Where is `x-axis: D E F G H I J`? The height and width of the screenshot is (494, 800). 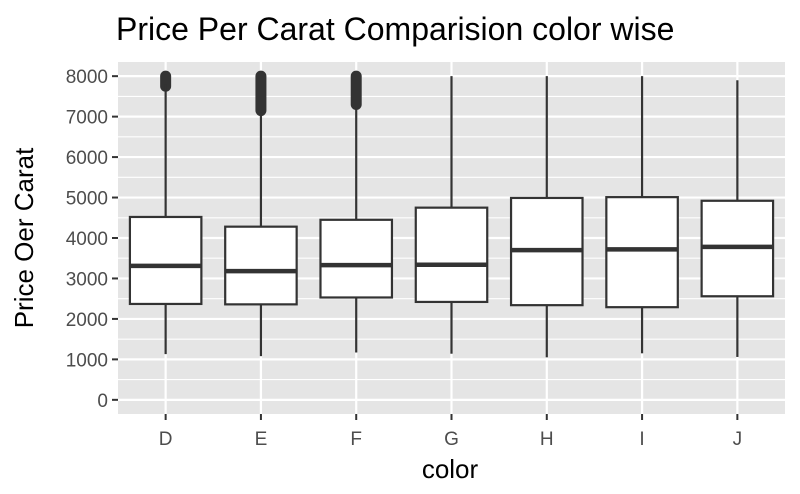 x-axis: D E F G H I J is located at coordinates (450, 432).